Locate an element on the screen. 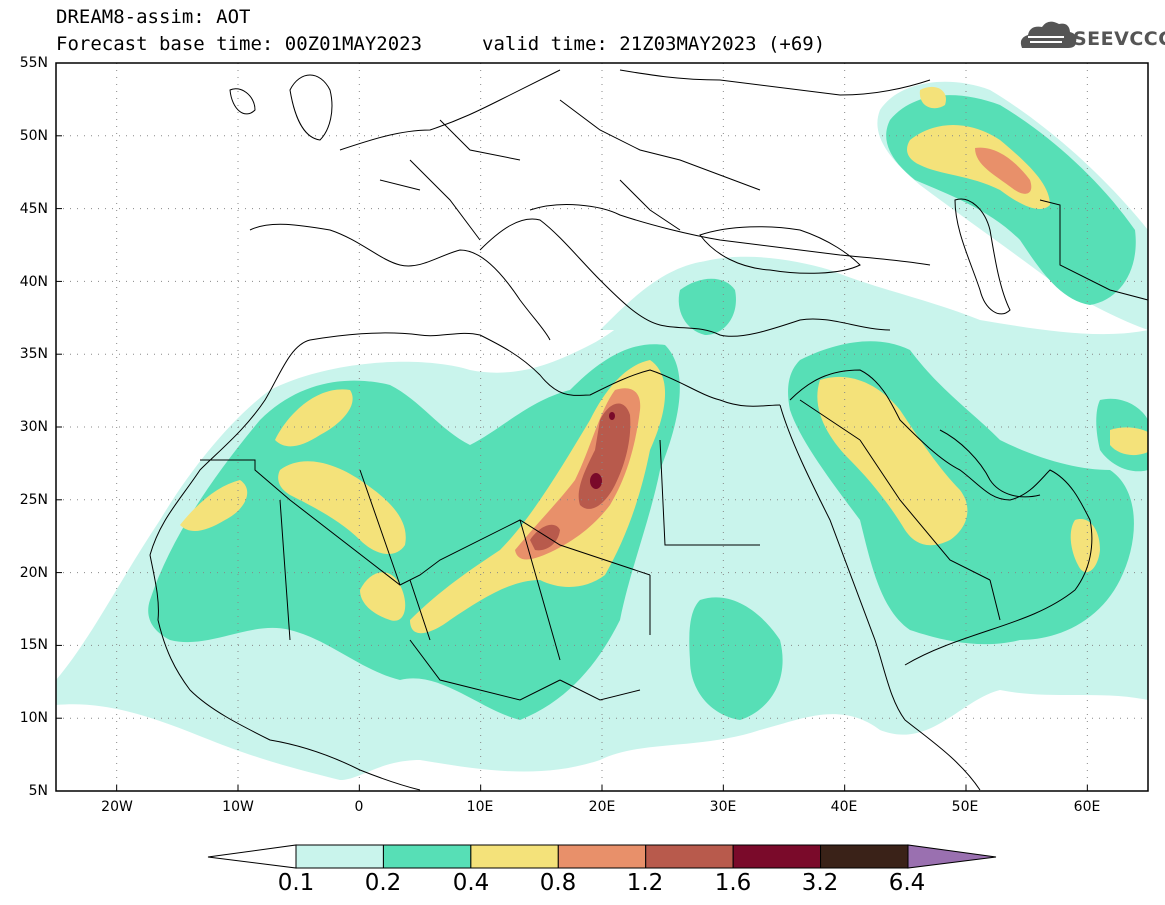  lon-label-0: 0 is located at coordinates (359, 807).